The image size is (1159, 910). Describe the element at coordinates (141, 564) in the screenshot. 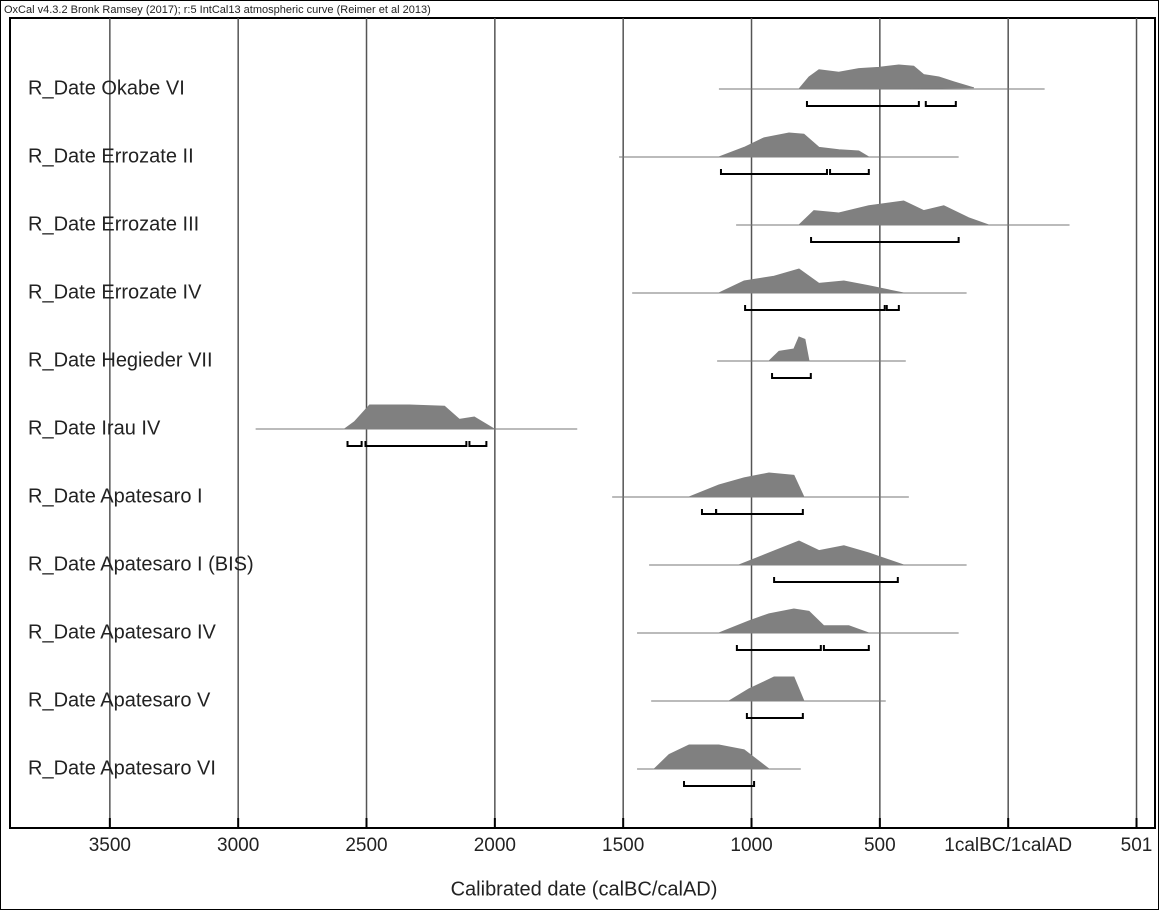

I see `row-label: R_Date Apatesaro I (BIS)` at that location.